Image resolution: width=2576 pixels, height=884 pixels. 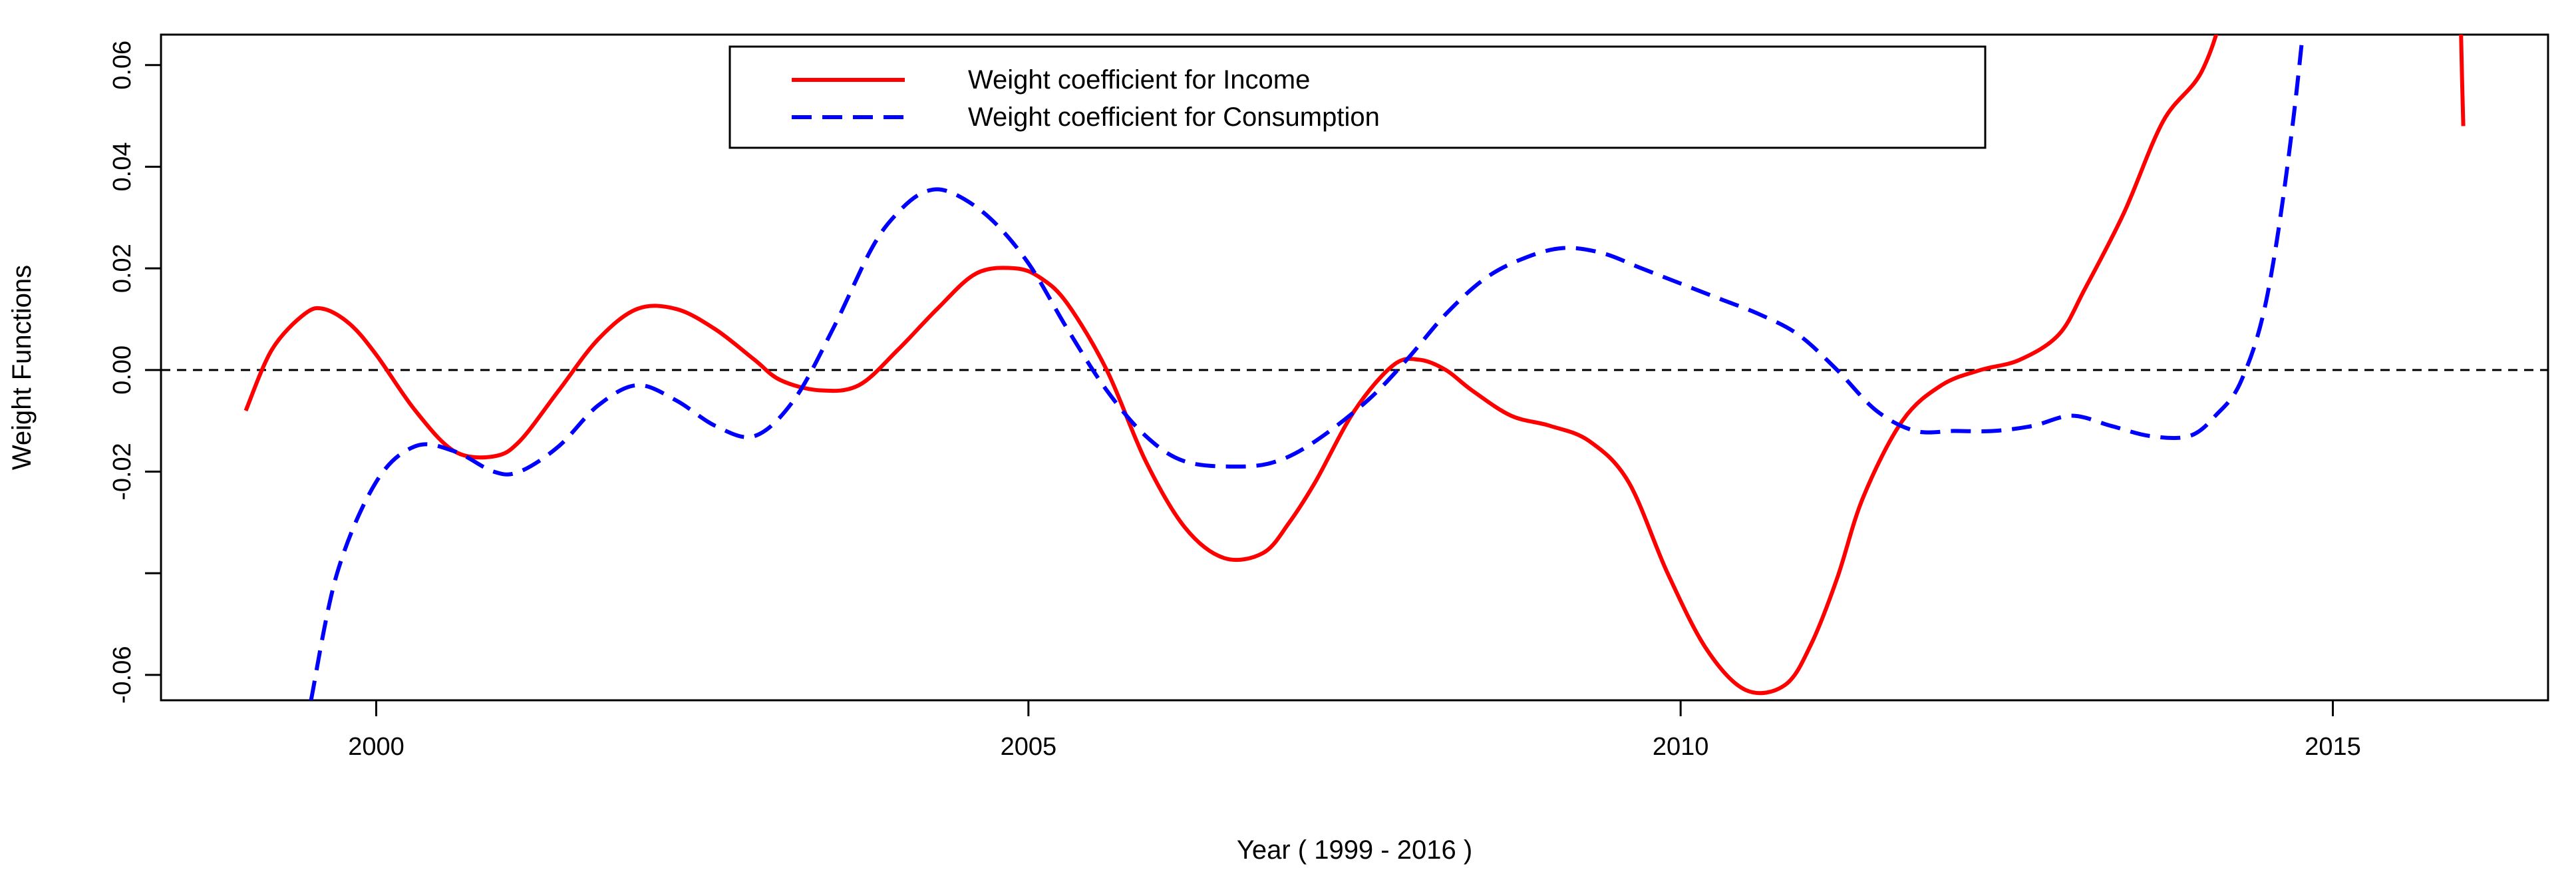 I want to click on y-tick-label-5: 0.04, so click(x=122, y=166).